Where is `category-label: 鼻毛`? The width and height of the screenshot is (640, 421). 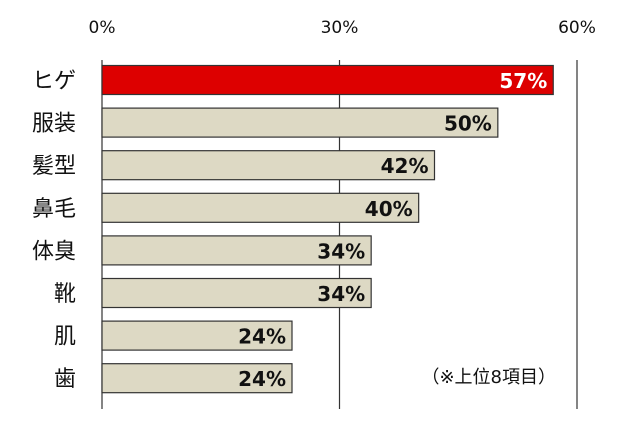 category-label: 鼻毛 is located at coordinates (54, 209).